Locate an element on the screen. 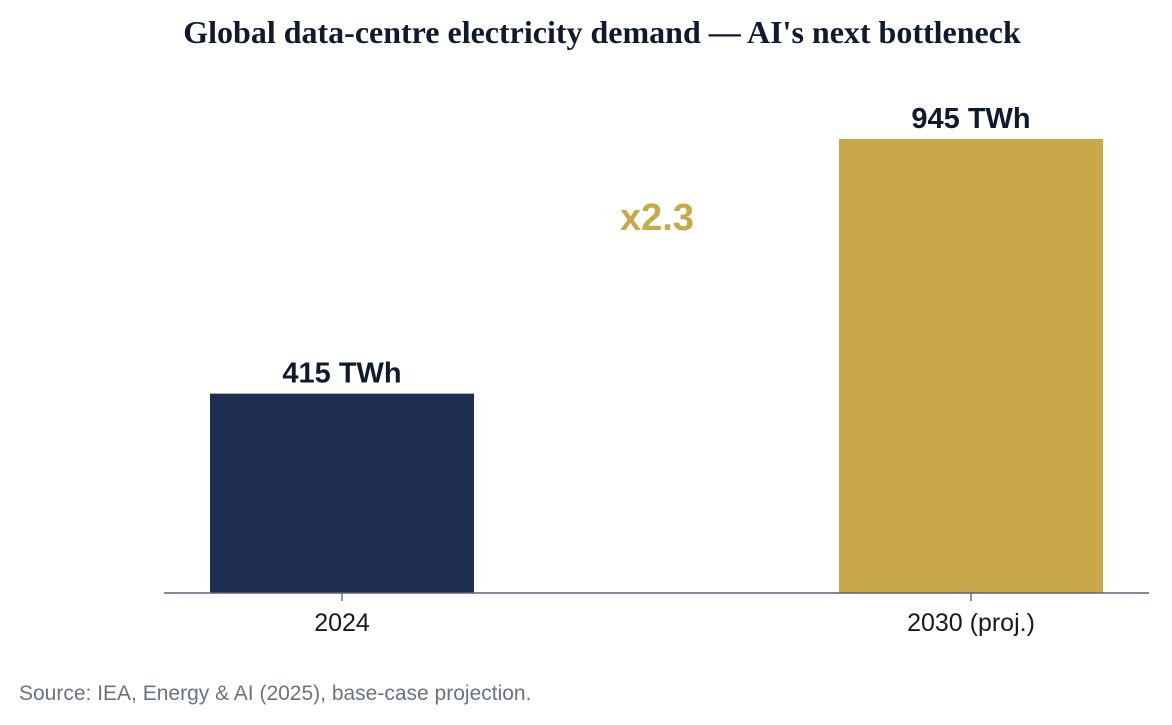  growth-annotation: x2.3 is located at coordinates (657, 218).